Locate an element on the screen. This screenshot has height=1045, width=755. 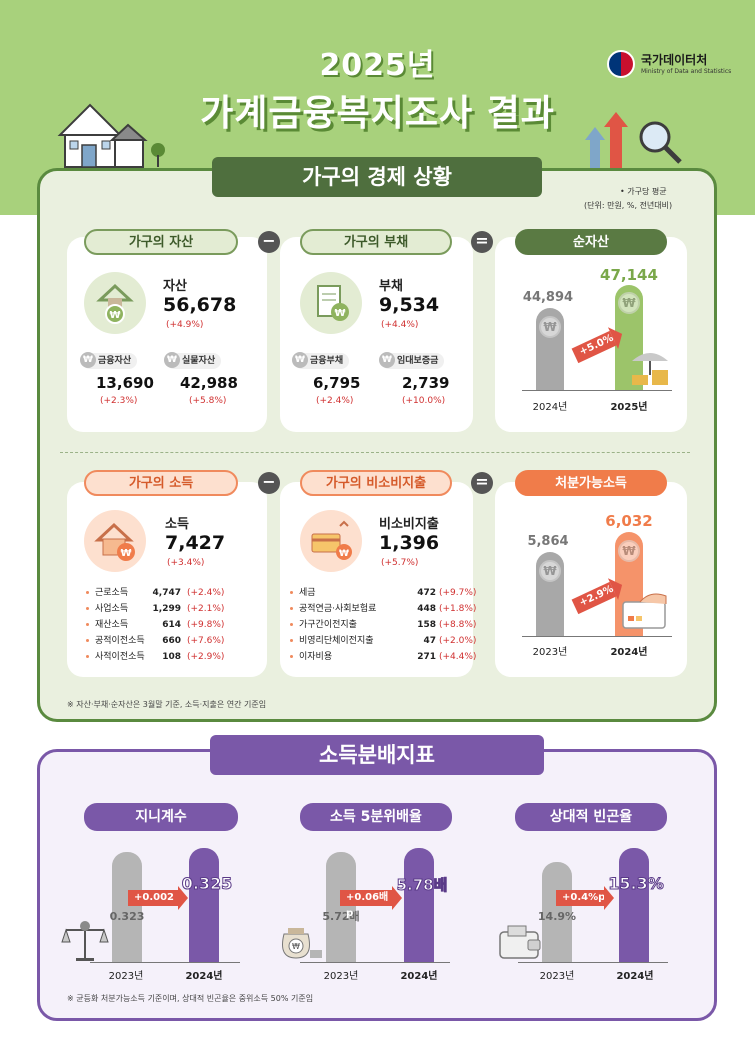
agency-logo: 국가데이터처 Ministry of Data and Statistics is located at coordinates (677, 65).